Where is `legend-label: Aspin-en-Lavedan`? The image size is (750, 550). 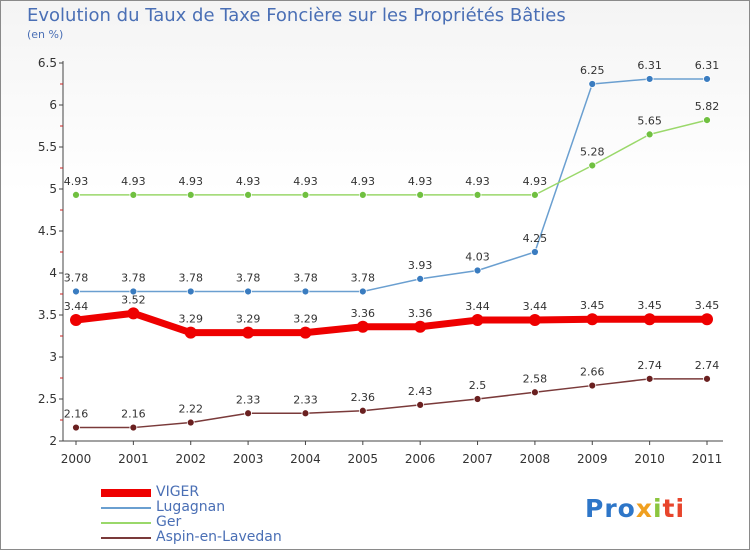 legend-label: Aspin-en-Lavedan is located at coordinates (219, 537).